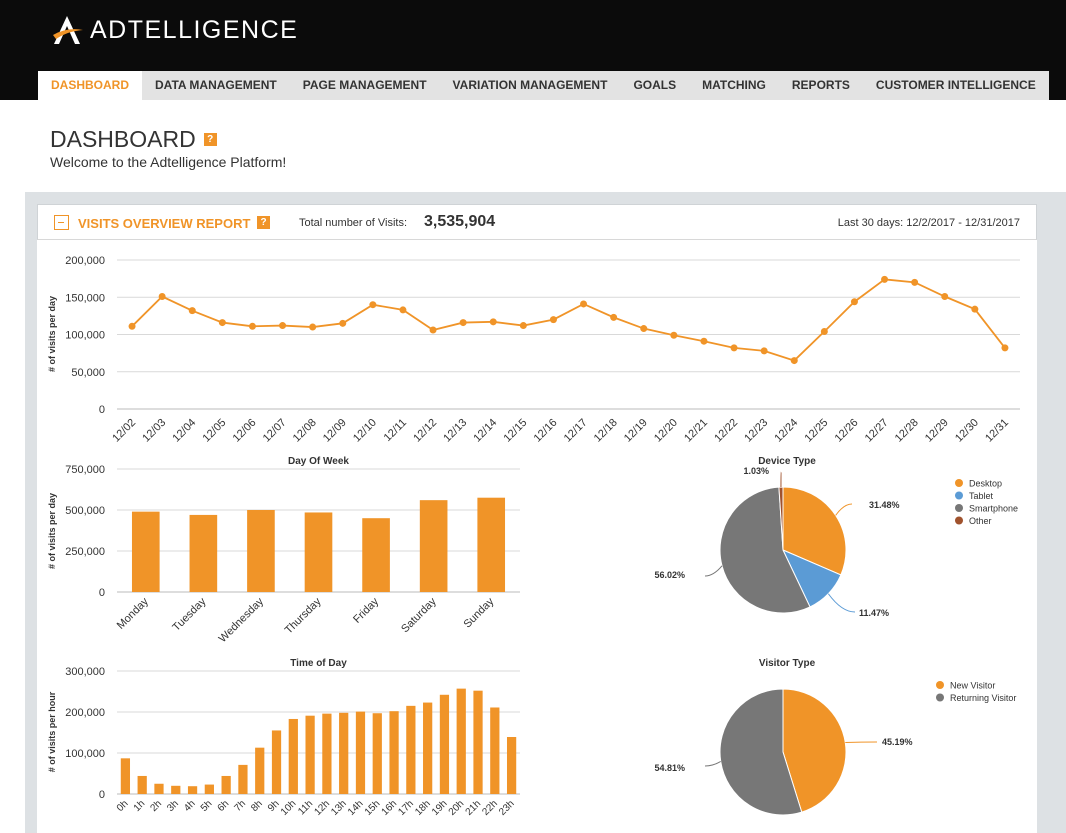  What do you see at coordinates (460, 221) in the screenshot?
I see `total-visits-value: 3,535,904` at bounding box center [460, 221].